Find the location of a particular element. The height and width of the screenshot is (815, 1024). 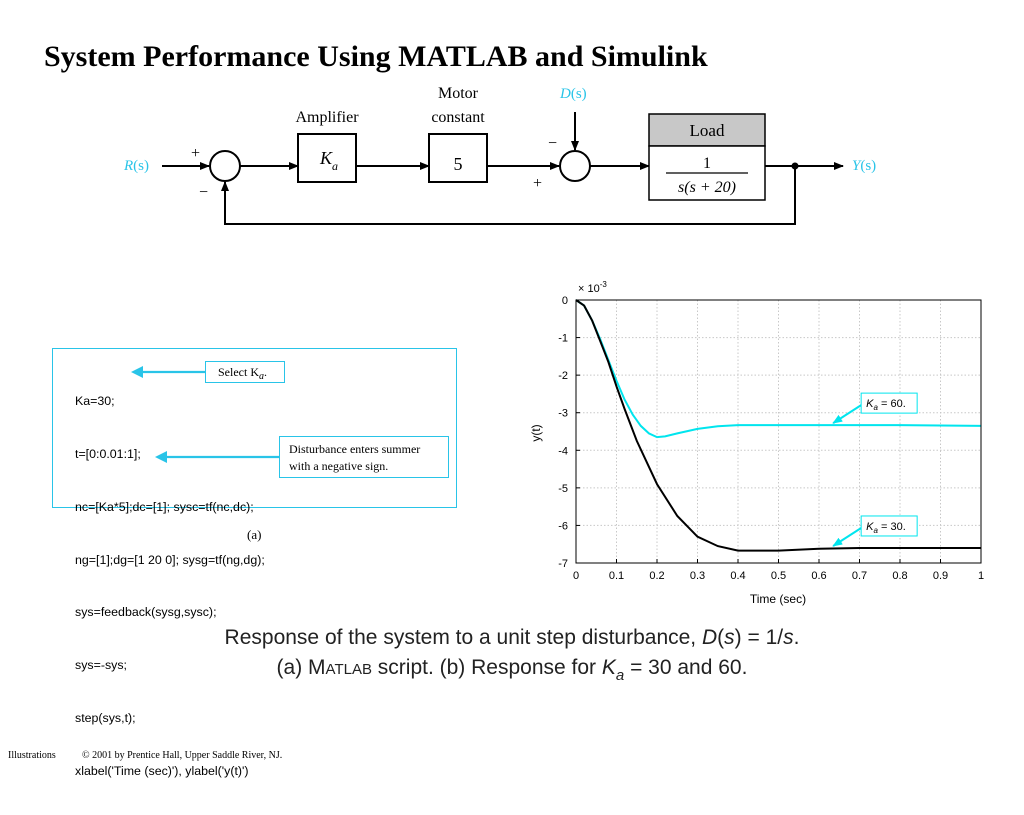

select-ka-callout: Select Ka. is located at coordinates (245, 372).